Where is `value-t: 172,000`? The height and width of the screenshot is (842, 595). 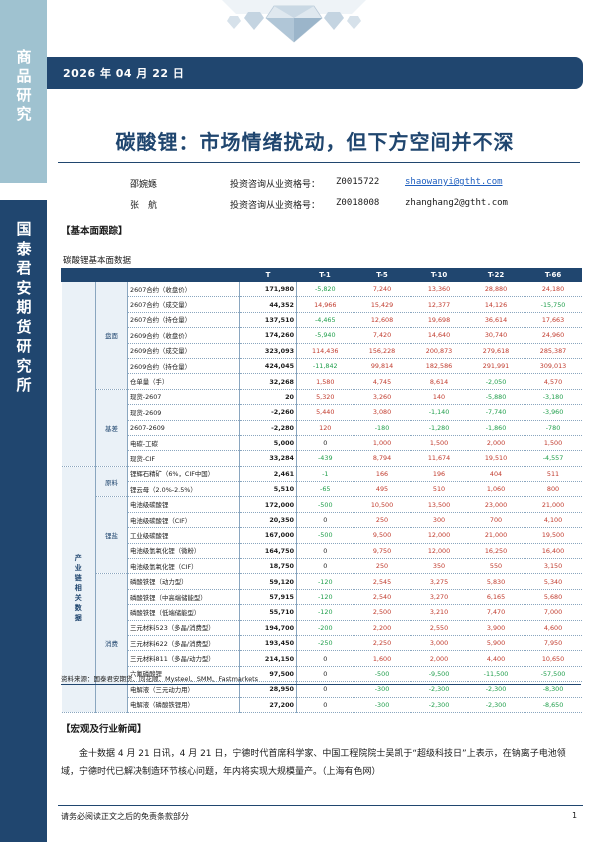
value-t: 172,000 is located at coordinates (268, 504).